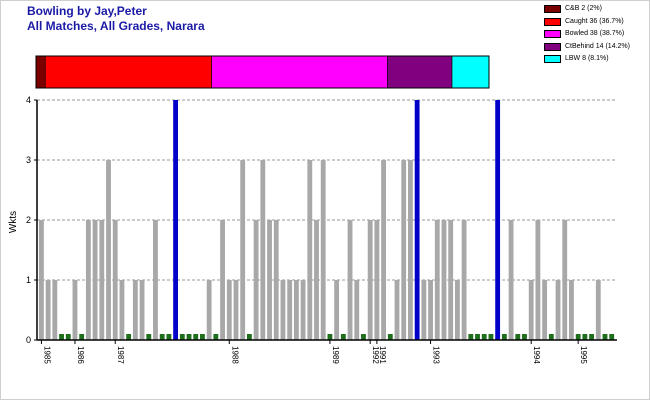 The image size is (650, 400). I want to click on y-tick-label: 4, so click(28, 100).